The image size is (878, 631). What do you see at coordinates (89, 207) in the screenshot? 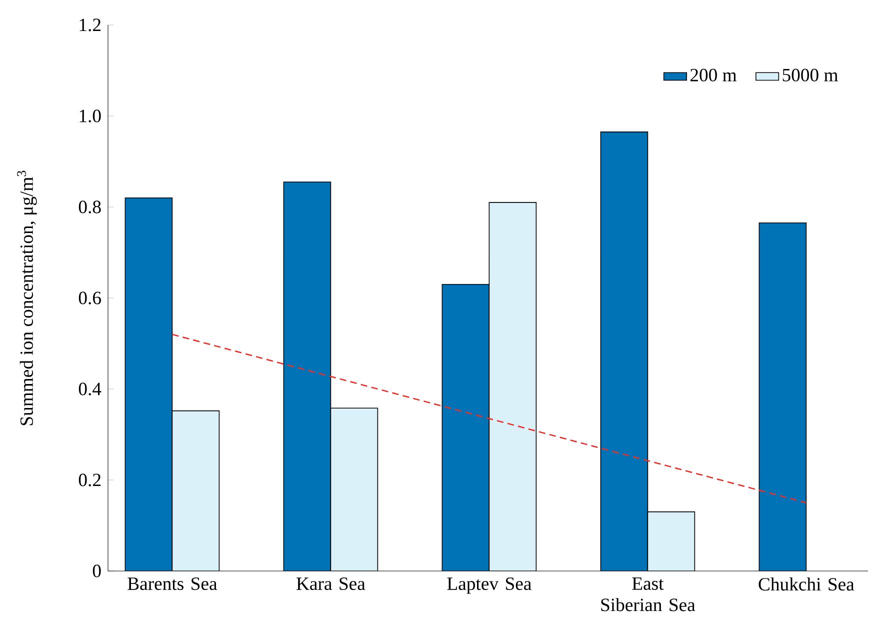
I see `y-tick-label: 0.8` at bounding box center [89, 207].